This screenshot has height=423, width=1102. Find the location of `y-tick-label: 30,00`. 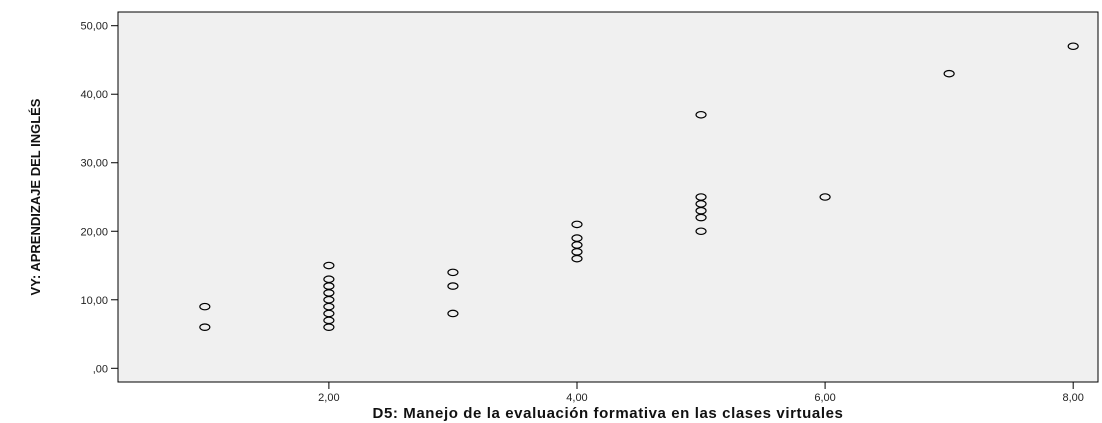

y-tick-label: 30,00 is located at coordinates (94, 164).